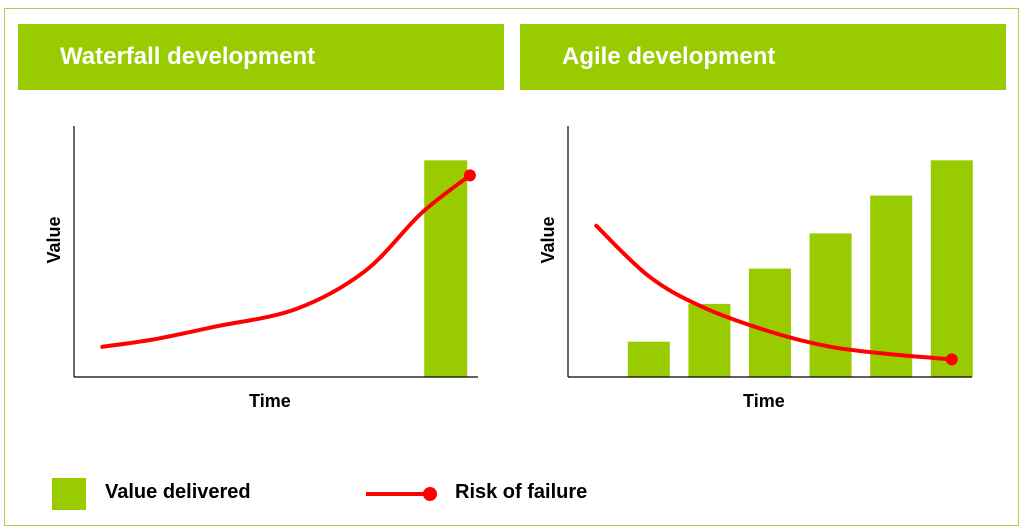 Image resolution: width=1024 pixels, height=530 pixels. Describe the element at coordinates (521, 492) in the screenshot. I see `risk-of-failure-legend-label: Risk of failure` at that location.